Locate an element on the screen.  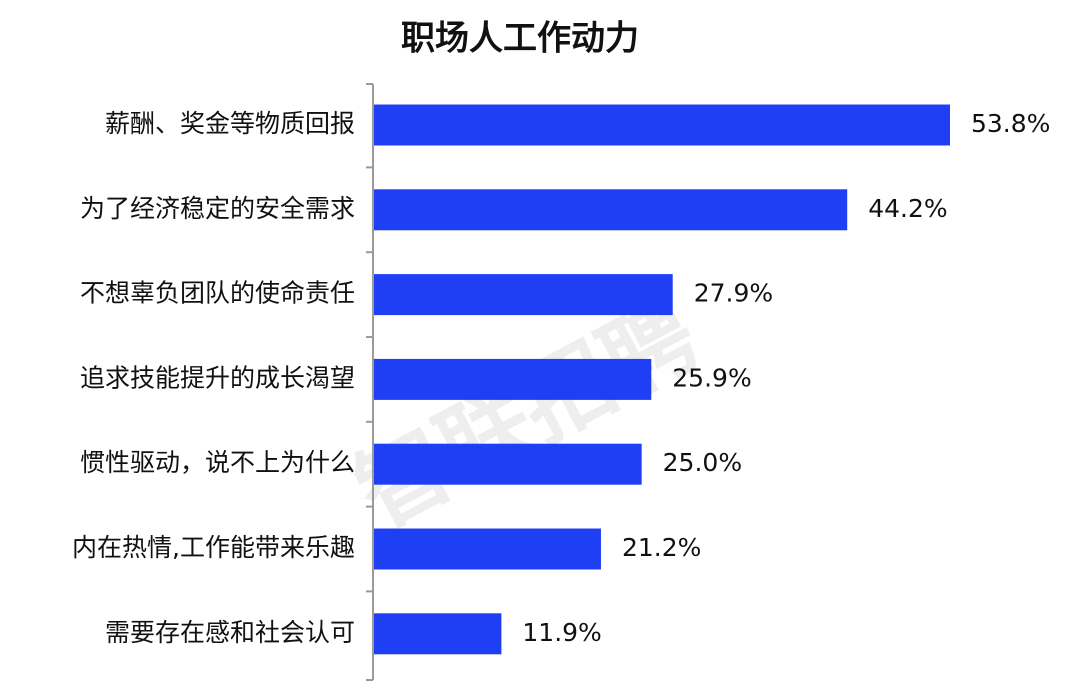
data-label: 21.2% is located at coordinates (661, 547).